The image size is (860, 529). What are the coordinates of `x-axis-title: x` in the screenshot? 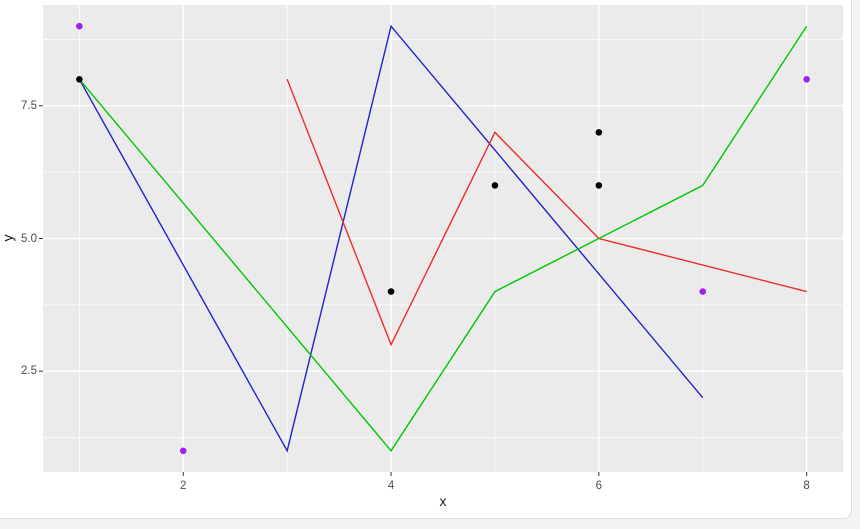 It's located at (443, 501).